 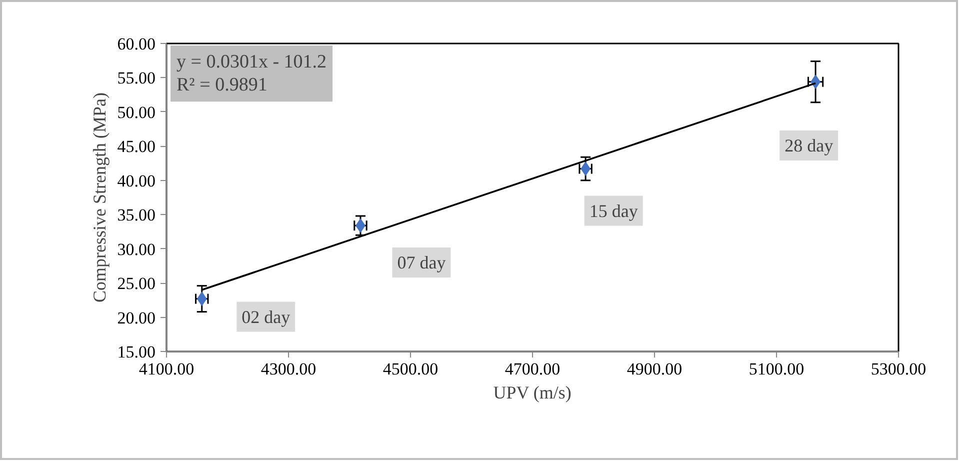 What do you see at coordinates (136, 352) in the screenshot?
I see `y-tick-label: 15.00` at bounding box center [136, 352].